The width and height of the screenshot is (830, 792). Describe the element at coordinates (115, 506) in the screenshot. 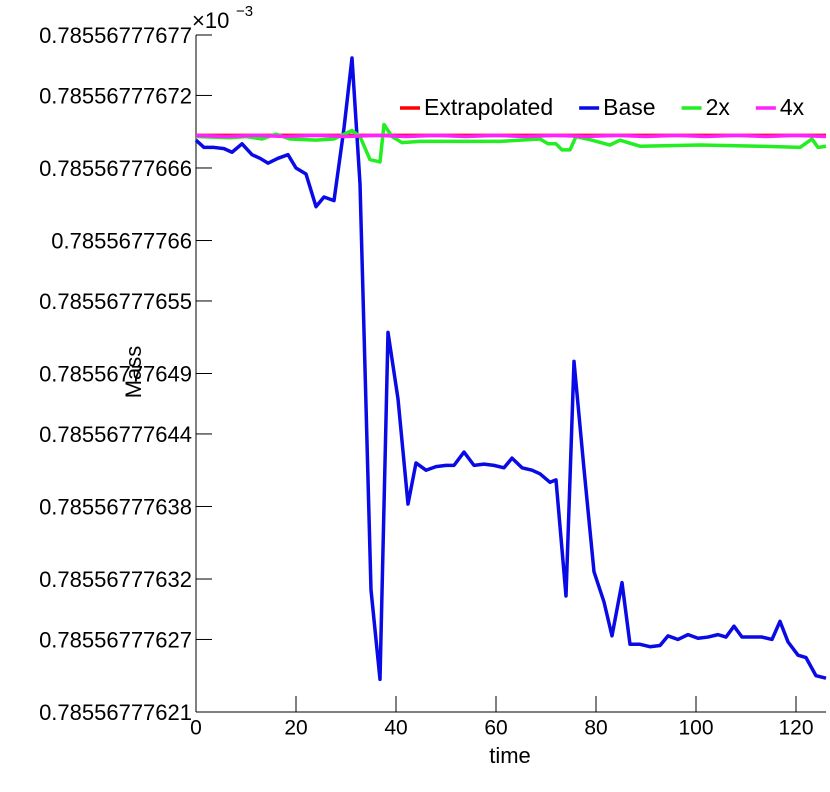

I see `y-tick-label: 0.78556777638` at that location.